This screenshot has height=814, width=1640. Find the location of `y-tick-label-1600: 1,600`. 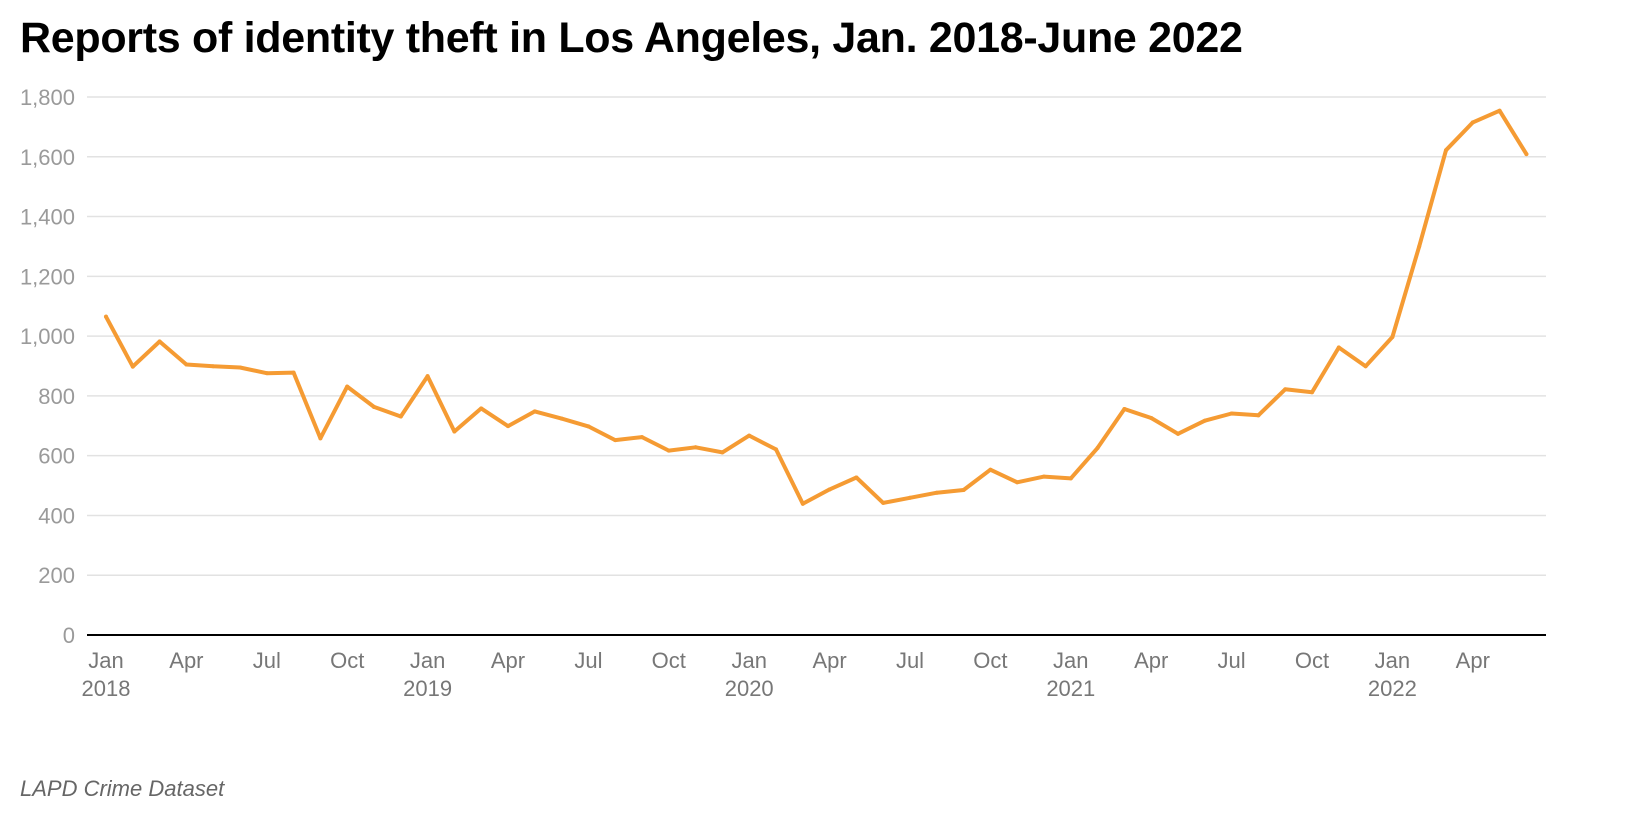

y-tick-label-1600: 1,600 is located at coordinates (47, 157).